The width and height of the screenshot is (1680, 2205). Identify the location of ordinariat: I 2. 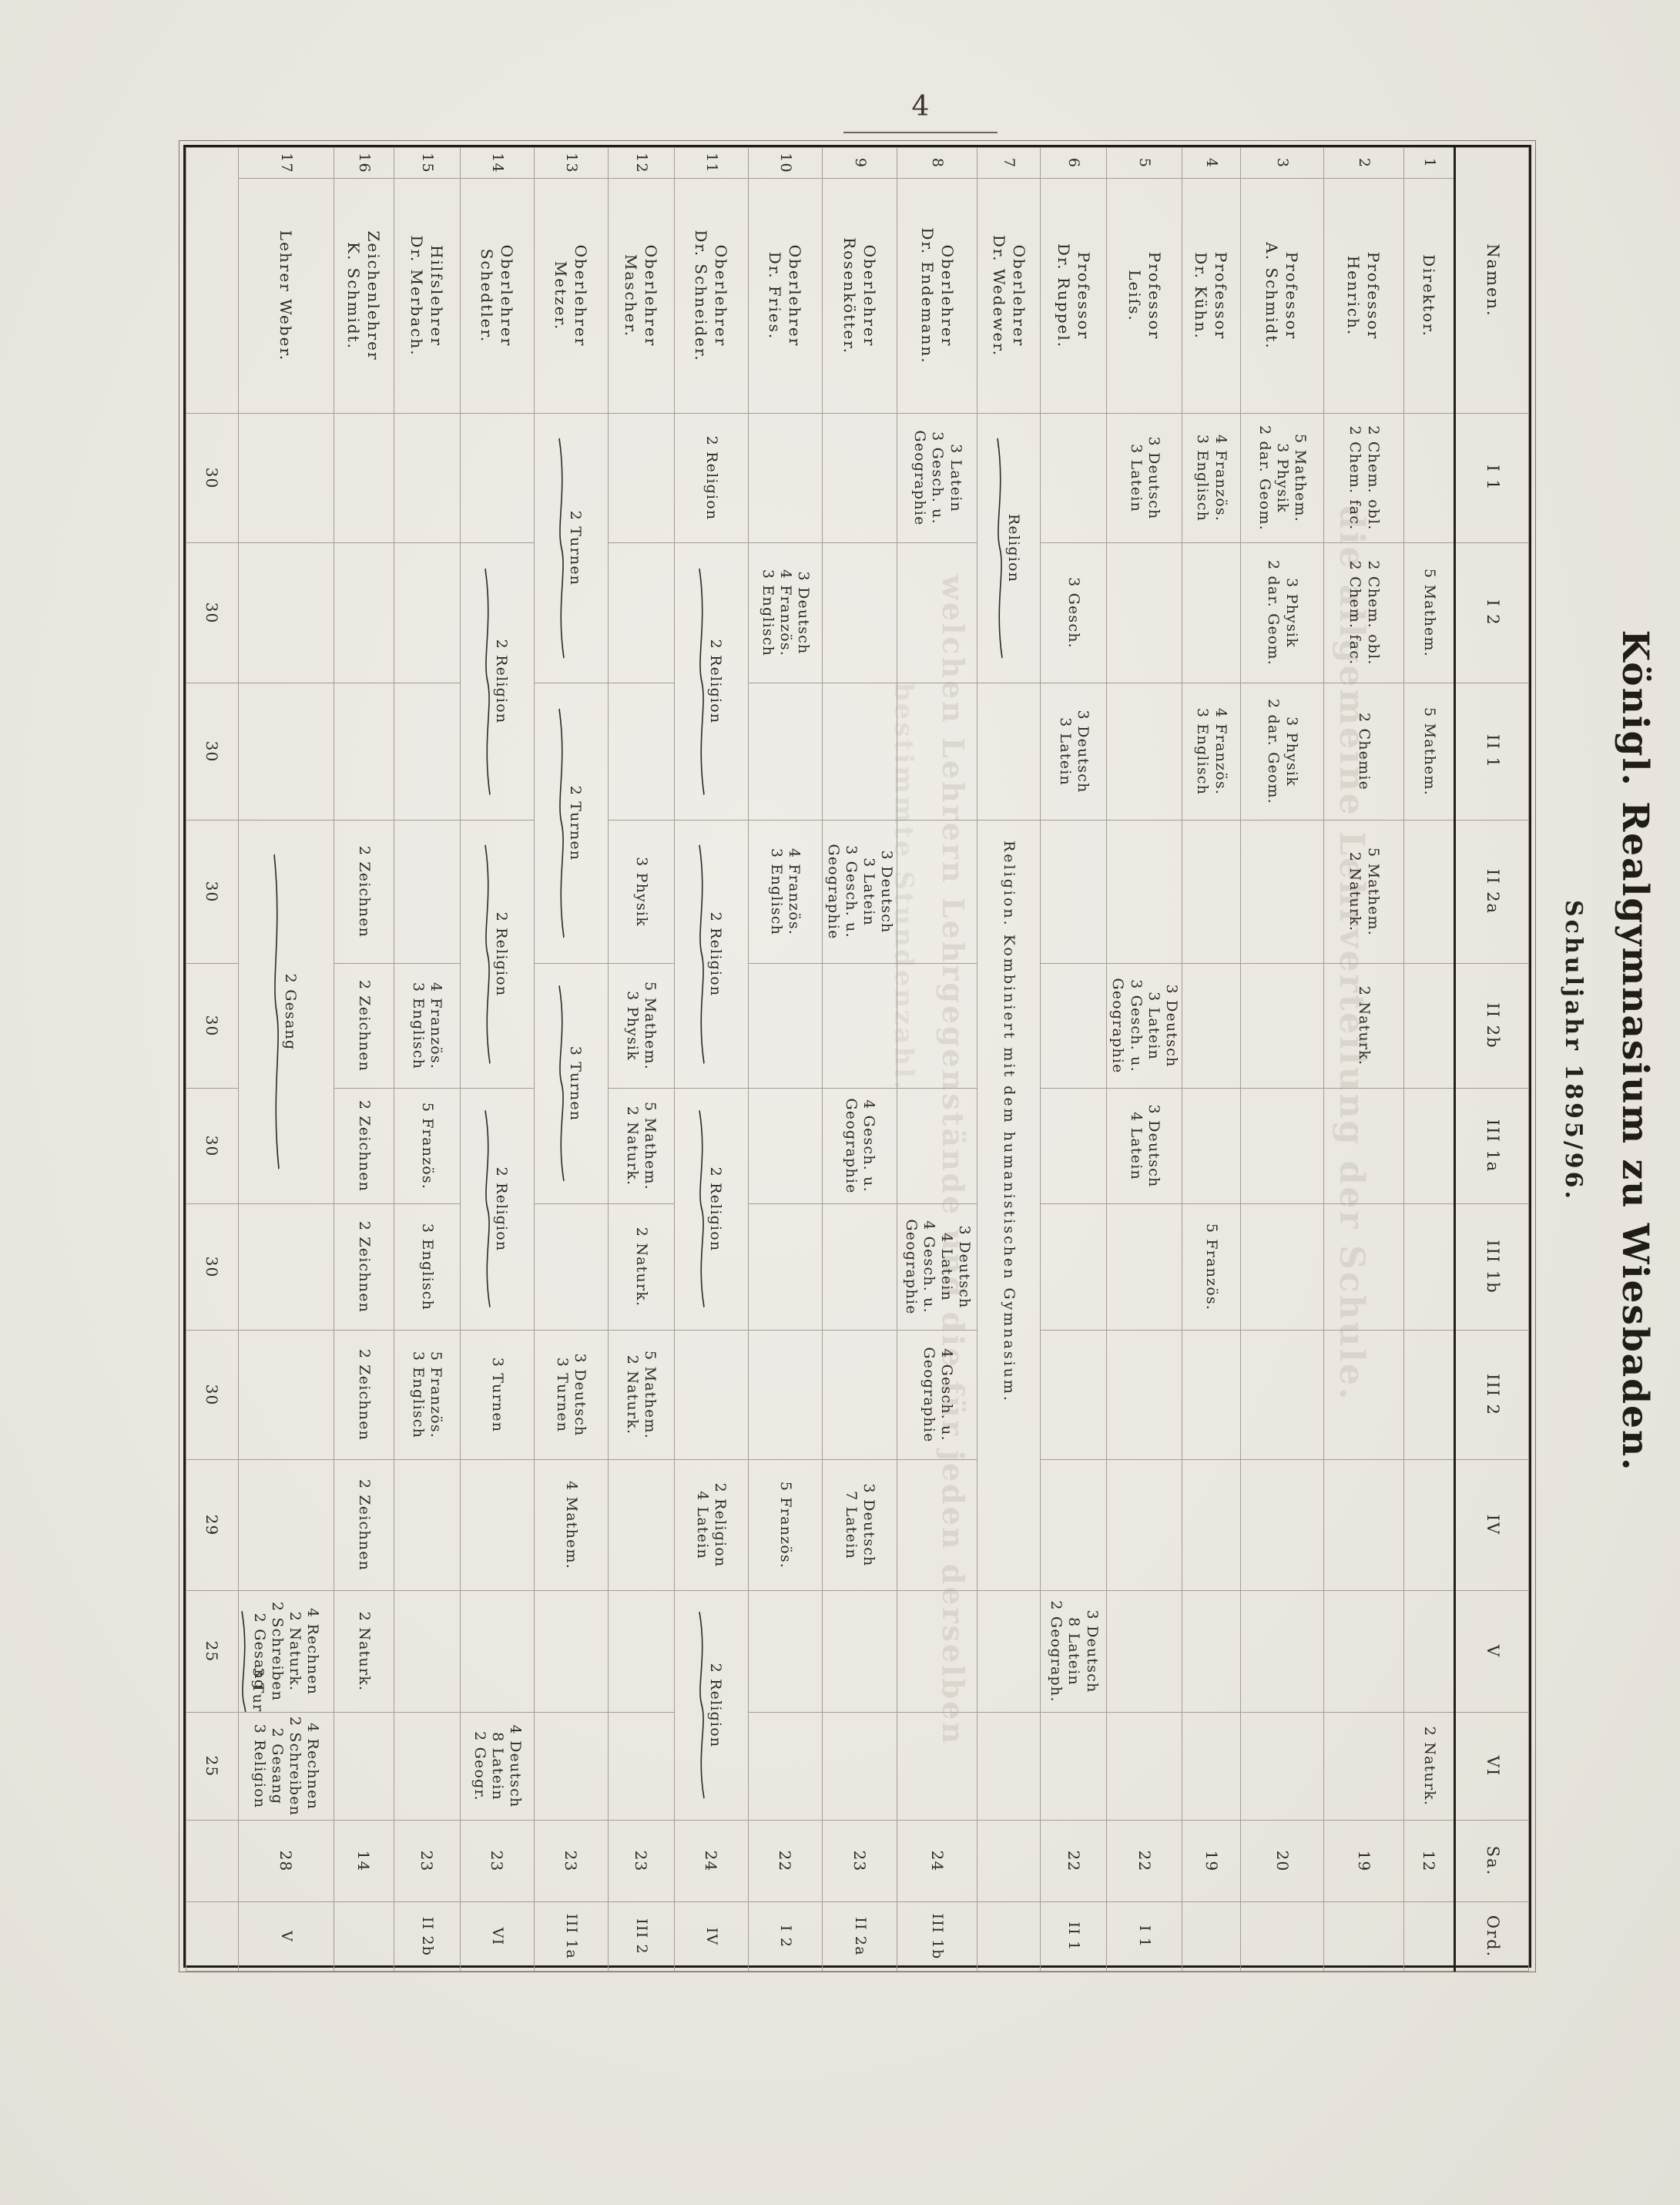
(785, 1937).